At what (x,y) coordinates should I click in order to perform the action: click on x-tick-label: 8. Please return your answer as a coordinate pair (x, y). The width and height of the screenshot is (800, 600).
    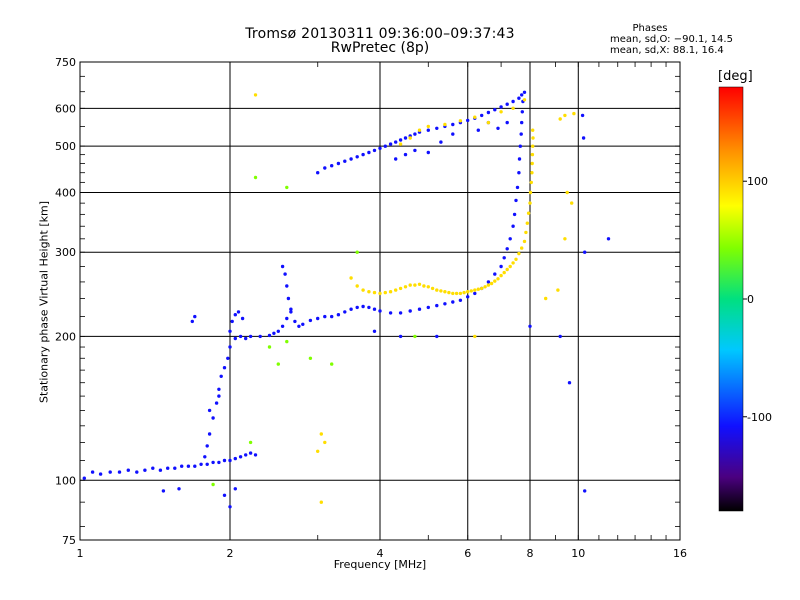
    Looking at the image, I should click on (530, 553).